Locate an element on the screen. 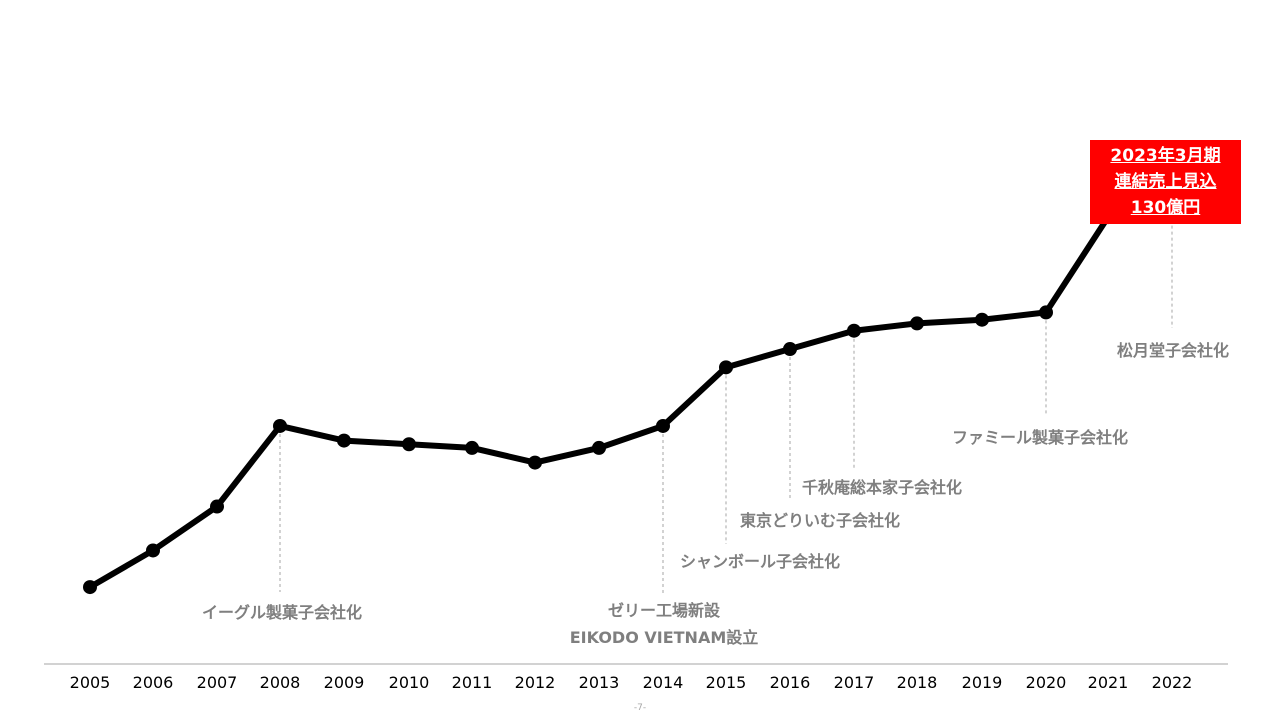 Image resolution: width=1280 pixels, height=720 pixels. x-tick-label: 2019 is located at coordinates (982, 682).